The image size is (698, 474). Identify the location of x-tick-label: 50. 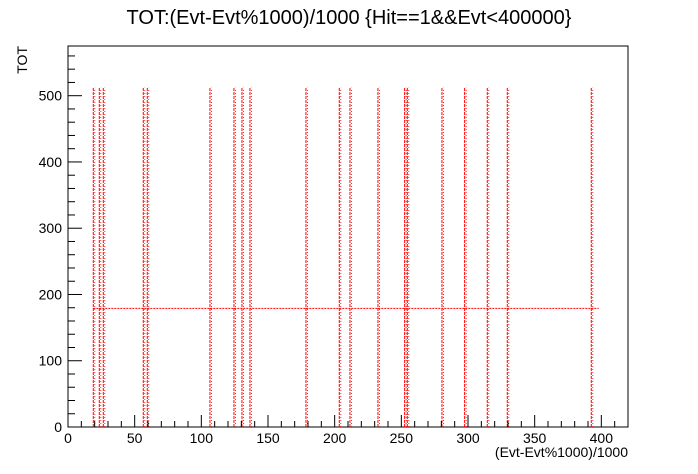
(135, 438).